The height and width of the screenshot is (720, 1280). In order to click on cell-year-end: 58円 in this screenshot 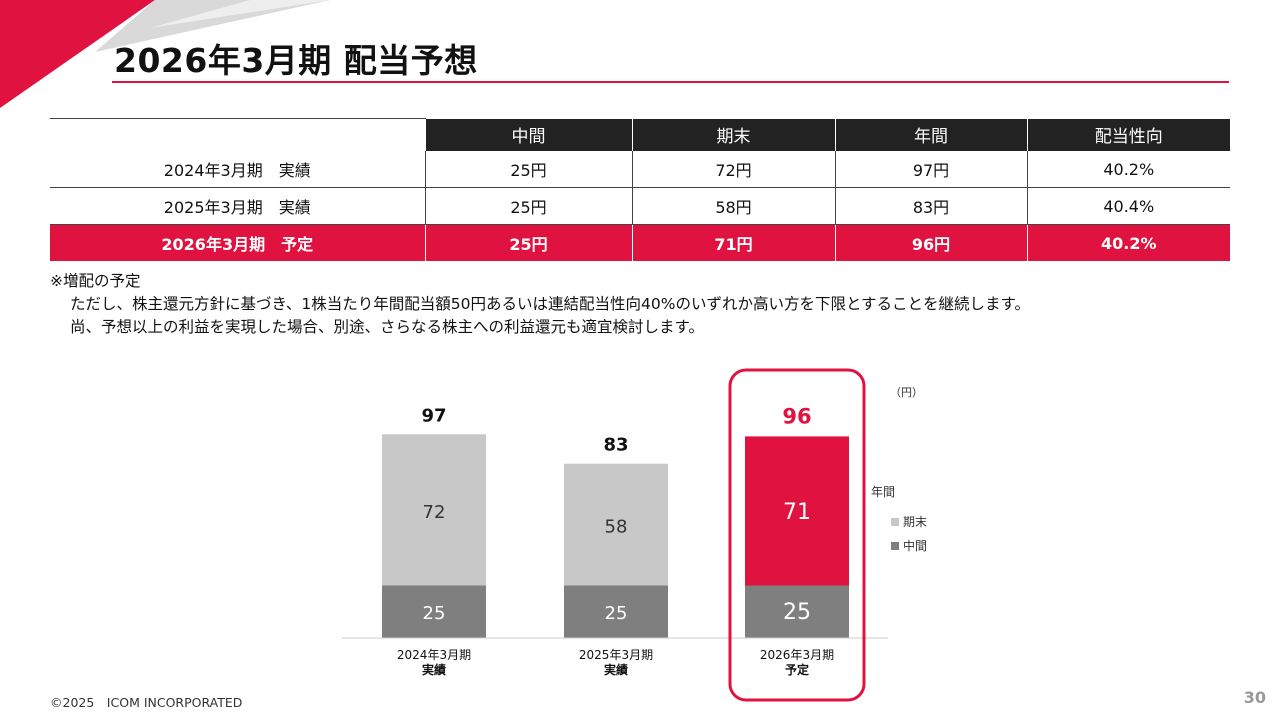, I will do `click(733, 206)`.